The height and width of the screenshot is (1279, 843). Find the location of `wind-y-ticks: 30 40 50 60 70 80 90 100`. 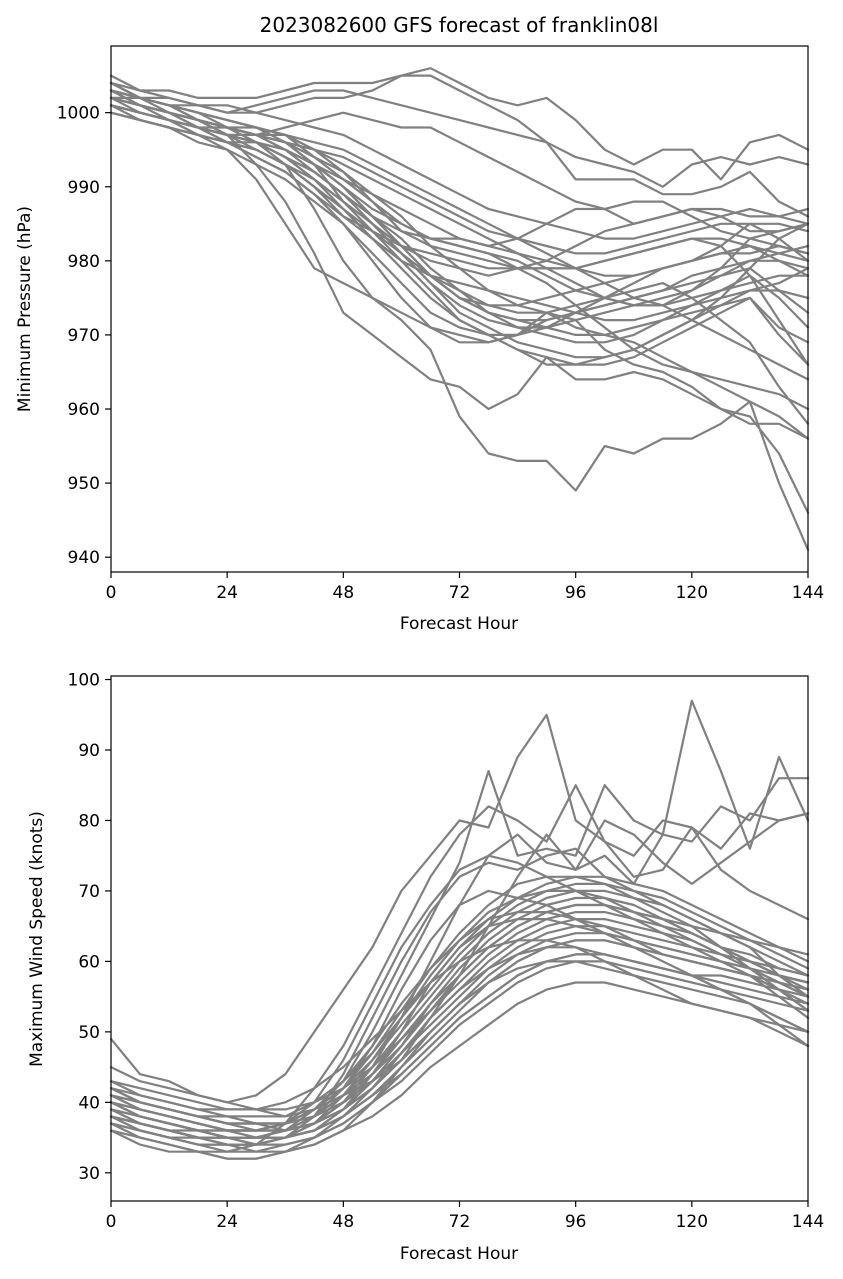

wind-y-ticks: 30 40 50 60 70 80 90 100 is located at coordinates (89, 927).